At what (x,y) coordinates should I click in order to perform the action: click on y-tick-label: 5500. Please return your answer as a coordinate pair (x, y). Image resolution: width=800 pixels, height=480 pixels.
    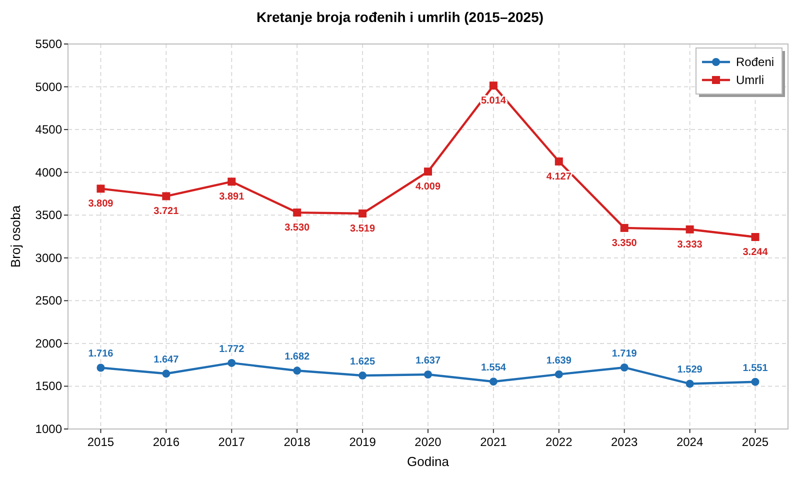
    Looking at the image, I should click on (48, 44).